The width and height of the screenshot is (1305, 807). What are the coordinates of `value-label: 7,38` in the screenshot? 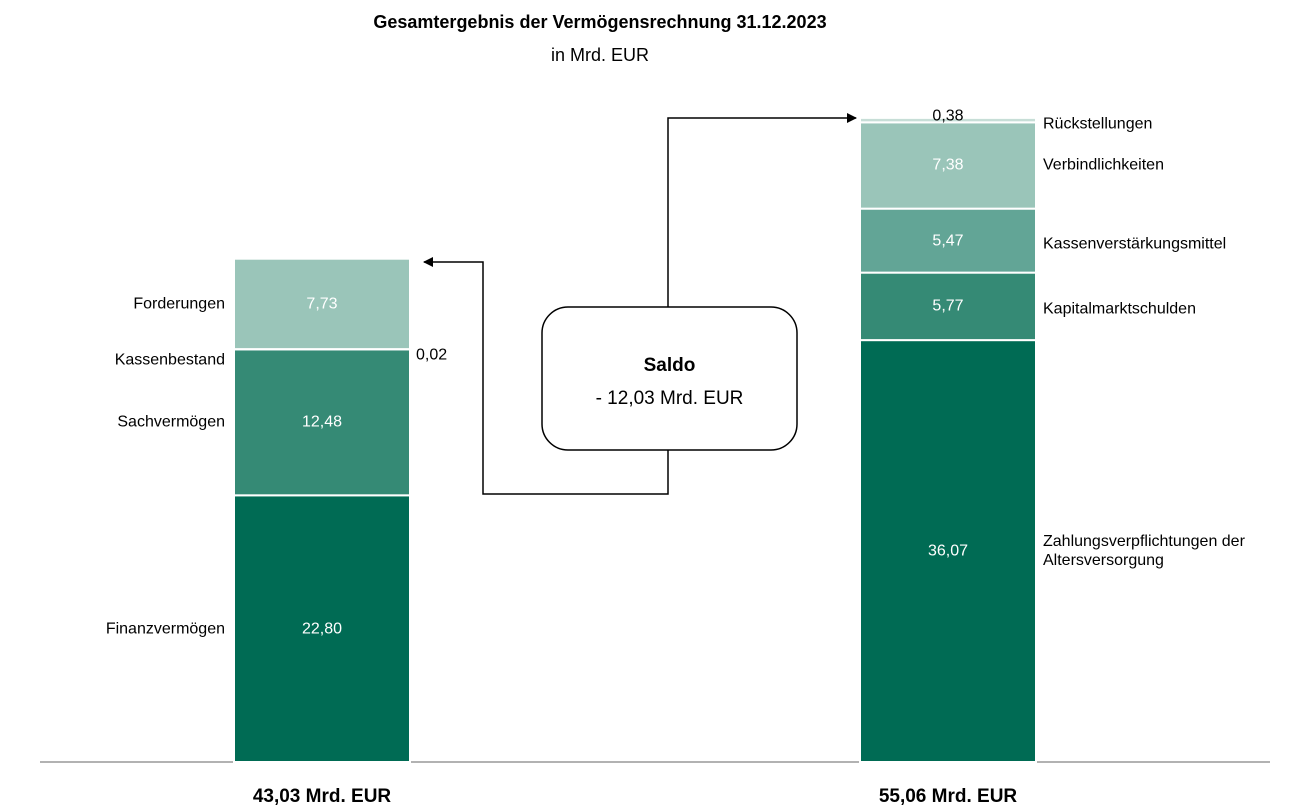 It's located at (948, 165).